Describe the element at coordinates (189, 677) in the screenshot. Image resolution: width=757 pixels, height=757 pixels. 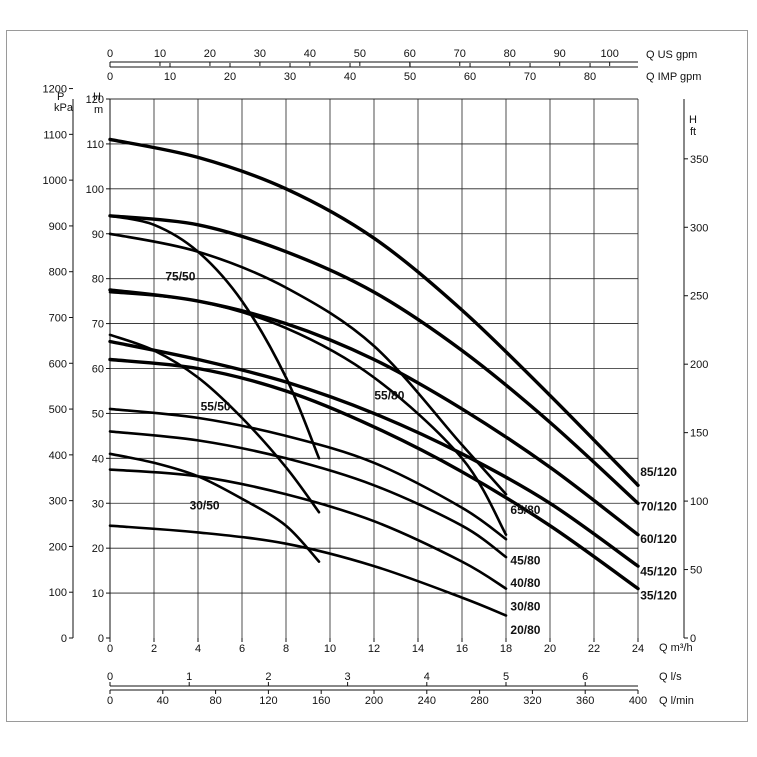
I see `ls-tick-label: 1` at that location.